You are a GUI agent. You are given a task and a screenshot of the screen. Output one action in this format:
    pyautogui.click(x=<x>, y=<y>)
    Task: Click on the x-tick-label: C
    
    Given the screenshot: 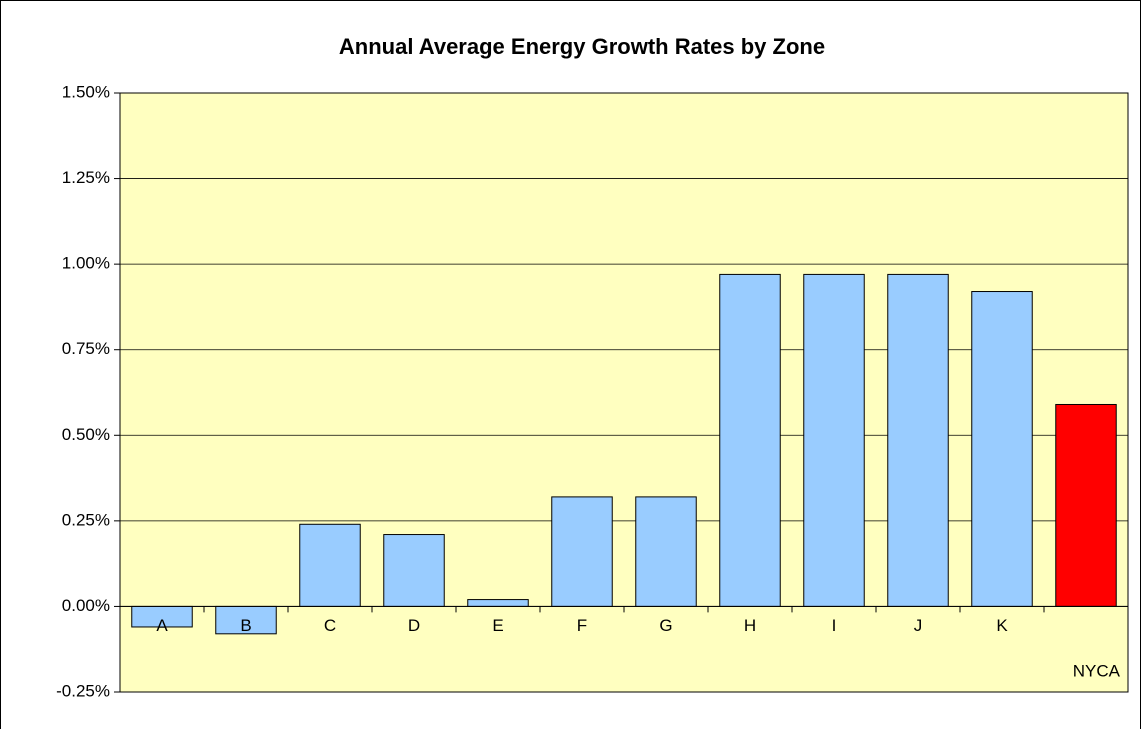 What is the action you would take?
    pyautogui.click(x=330, y=625)
    